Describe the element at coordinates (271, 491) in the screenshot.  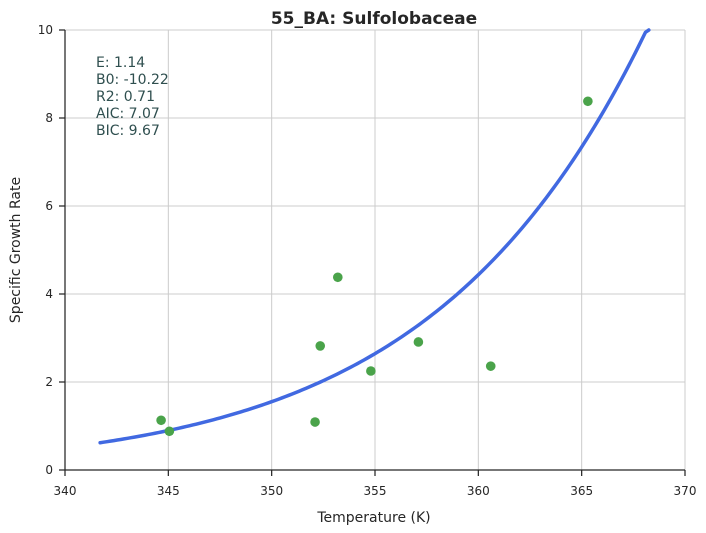
I see `x-tick-label: 350` at that location.